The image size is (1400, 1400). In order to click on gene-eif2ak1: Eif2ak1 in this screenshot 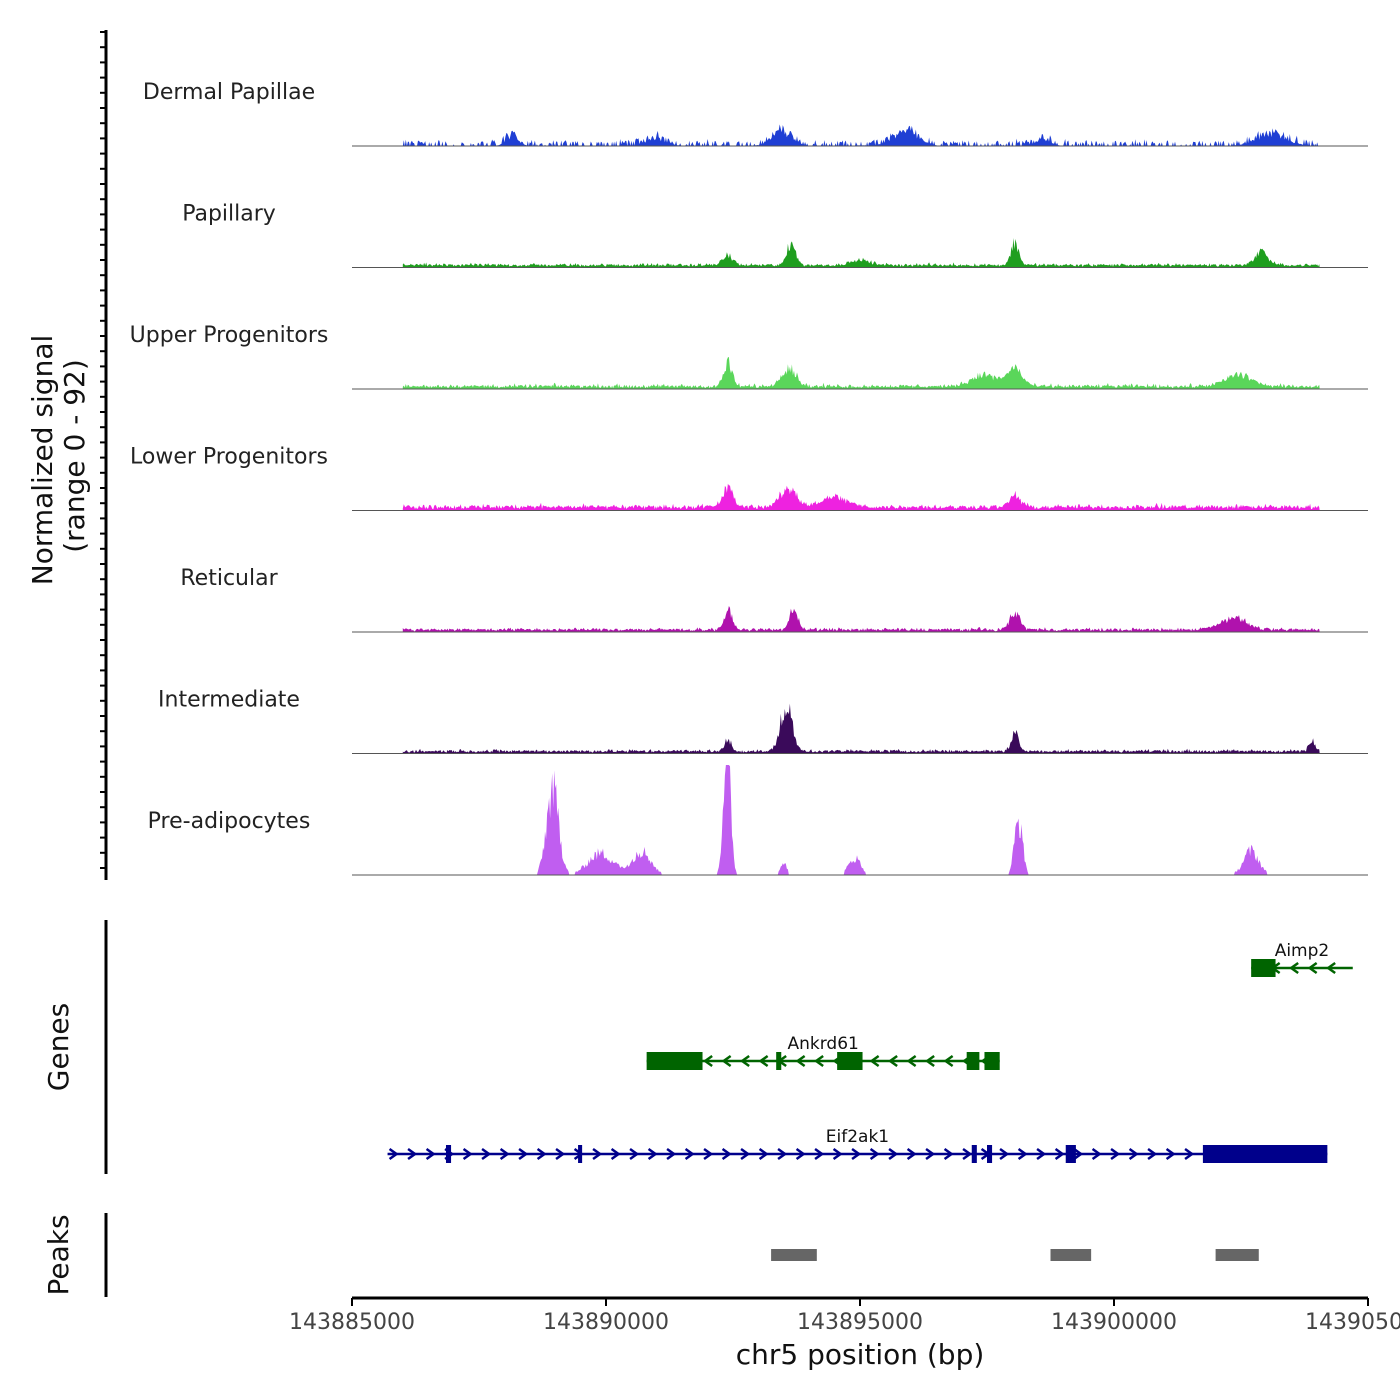, I will do `click(857, 1145)`.